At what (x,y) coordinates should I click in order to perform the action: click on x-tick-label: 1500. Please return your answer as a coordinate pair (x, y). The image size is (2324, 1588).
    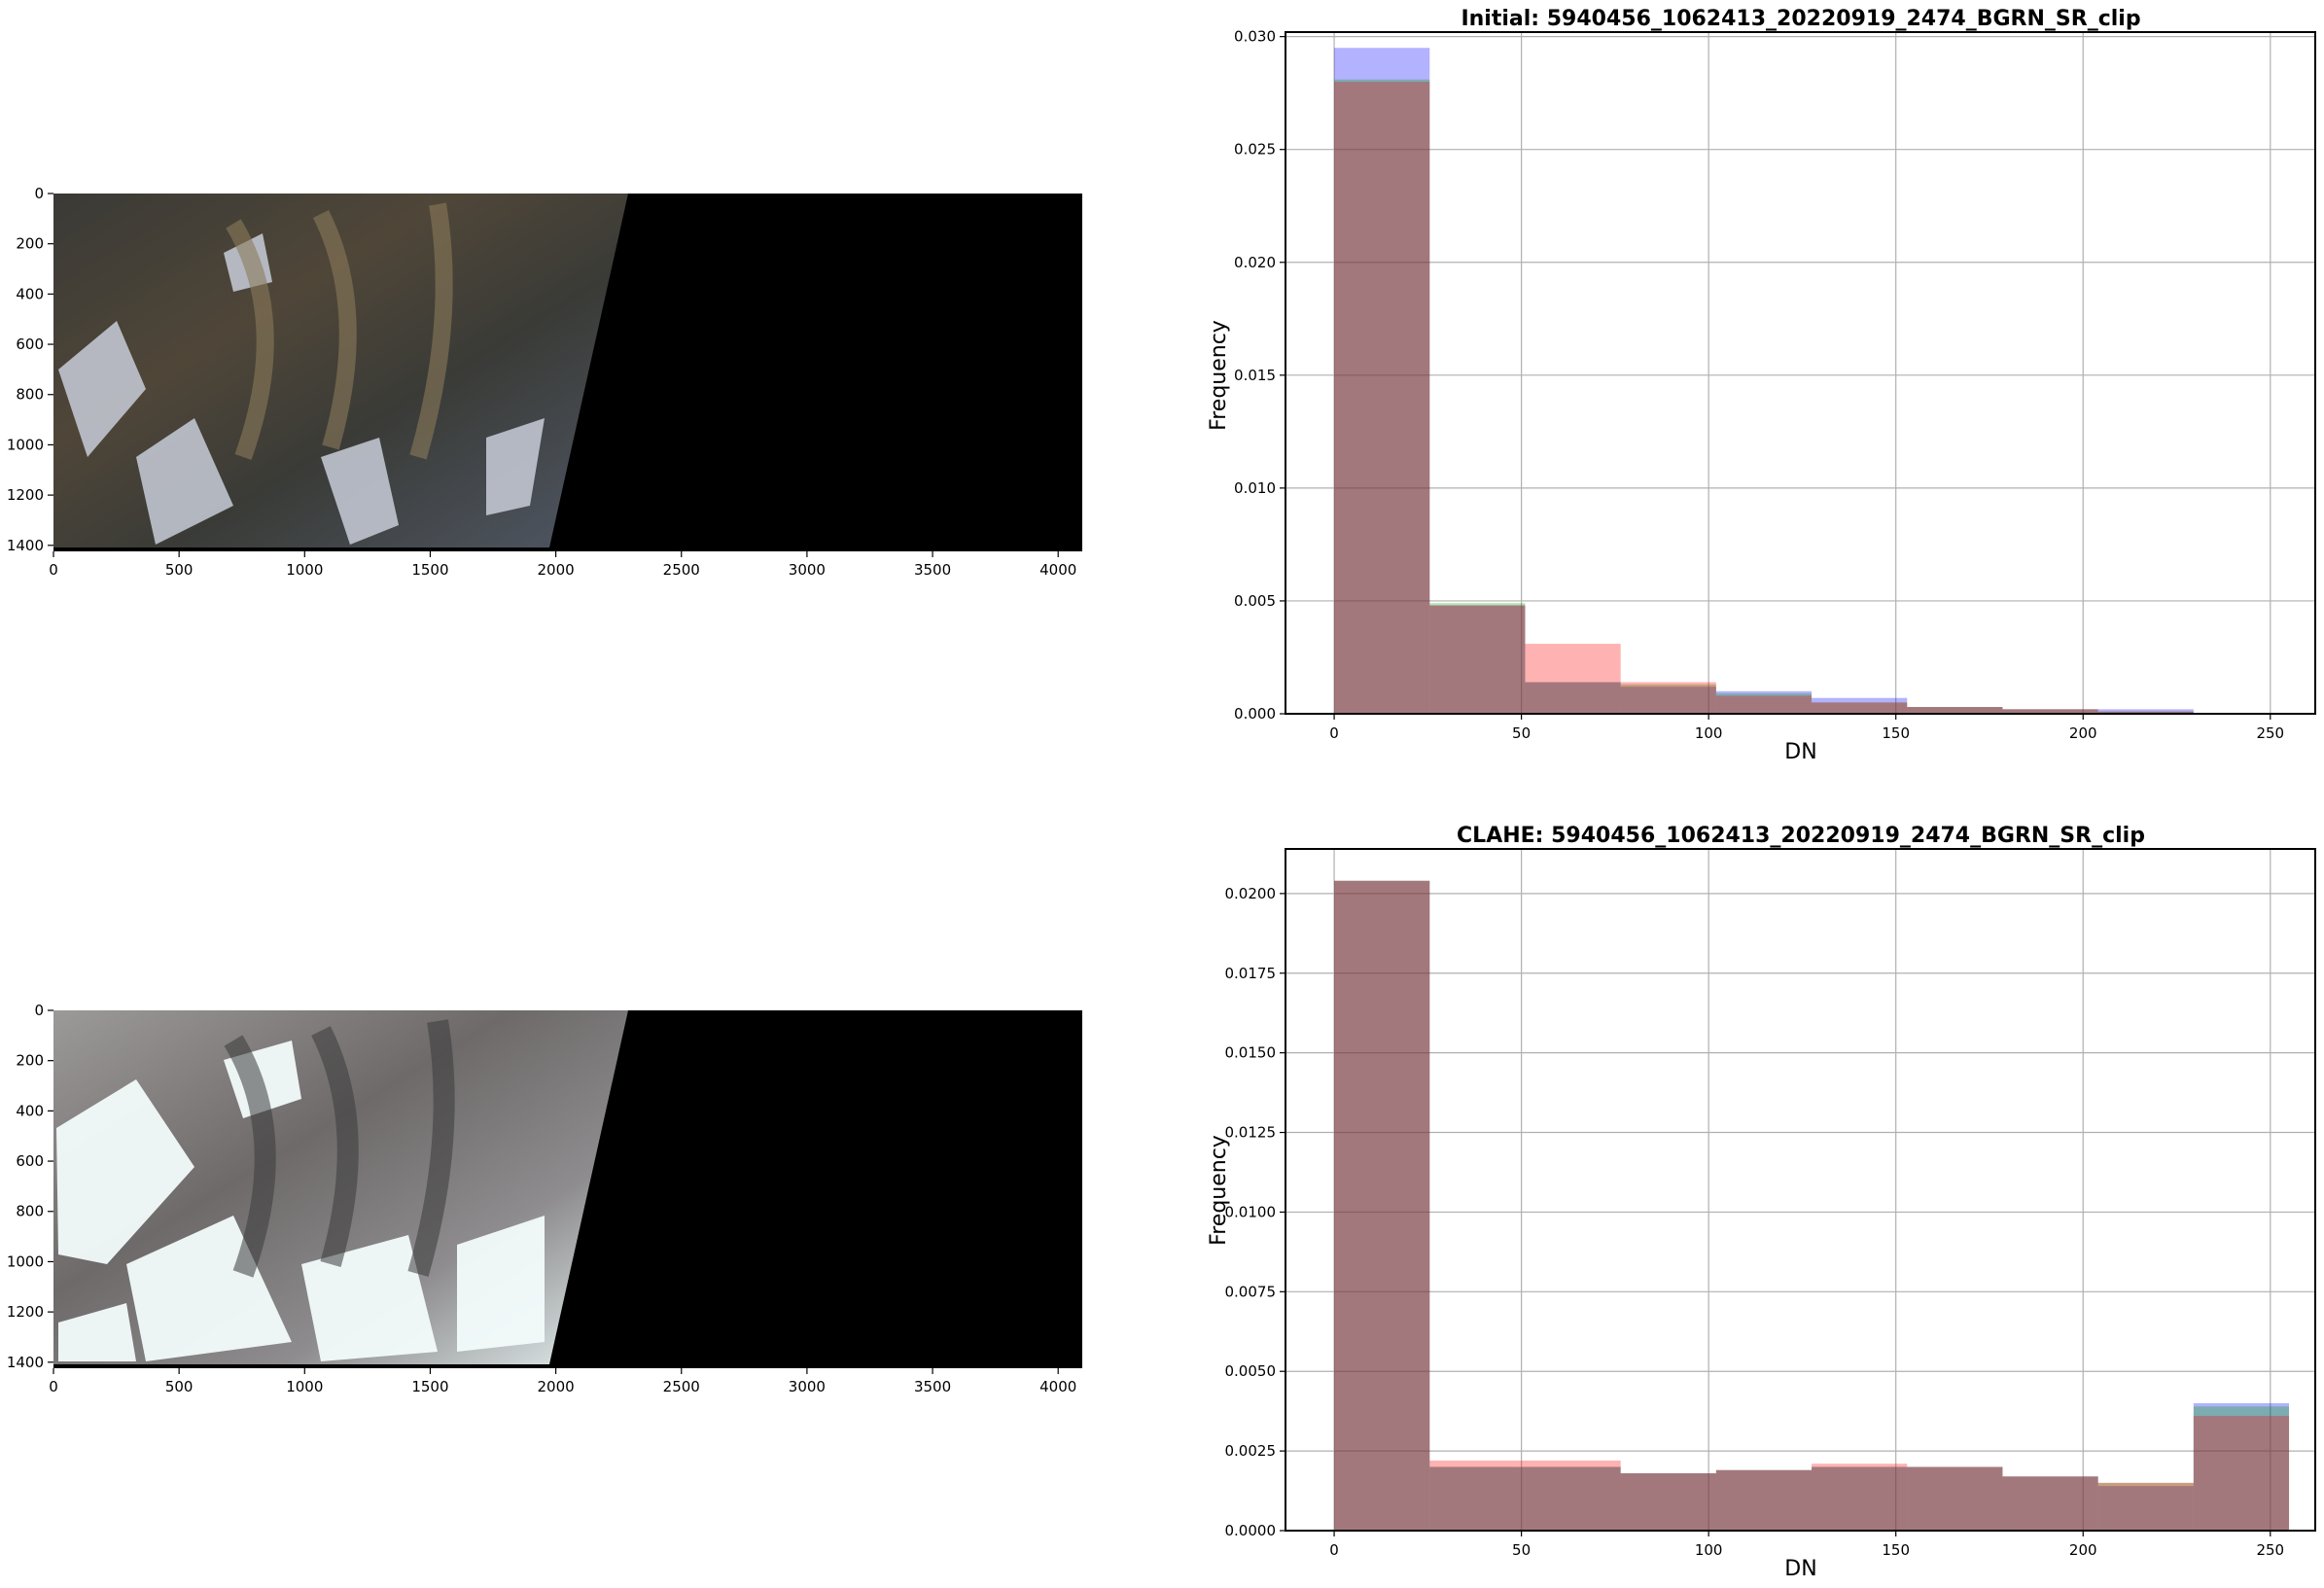
    Looking at the image, I should click on (429, 1386).